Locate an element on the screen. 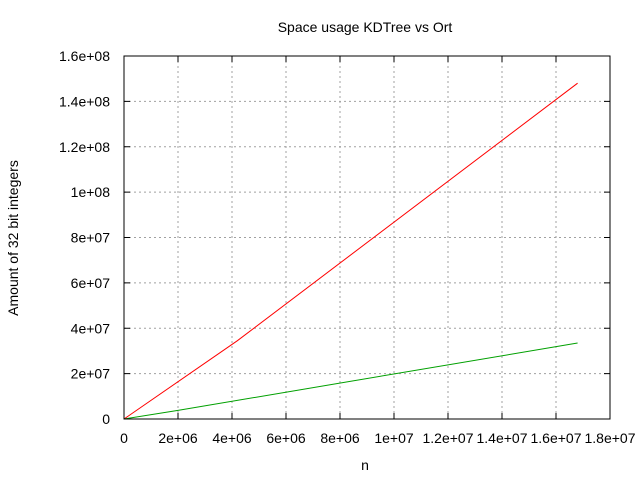 The width and height of the screenshot is (640, 480). x-tick-label: 0 is located at coordinates (124, 438).